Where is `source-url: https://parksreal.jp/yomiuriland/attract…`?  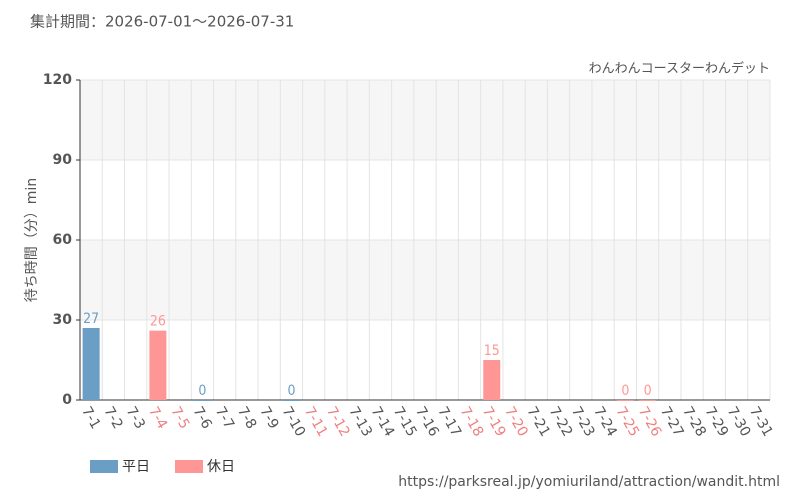
source-url: https://parksreal.jp/yomiuriland/attract… is located at coordinates (589, 482).